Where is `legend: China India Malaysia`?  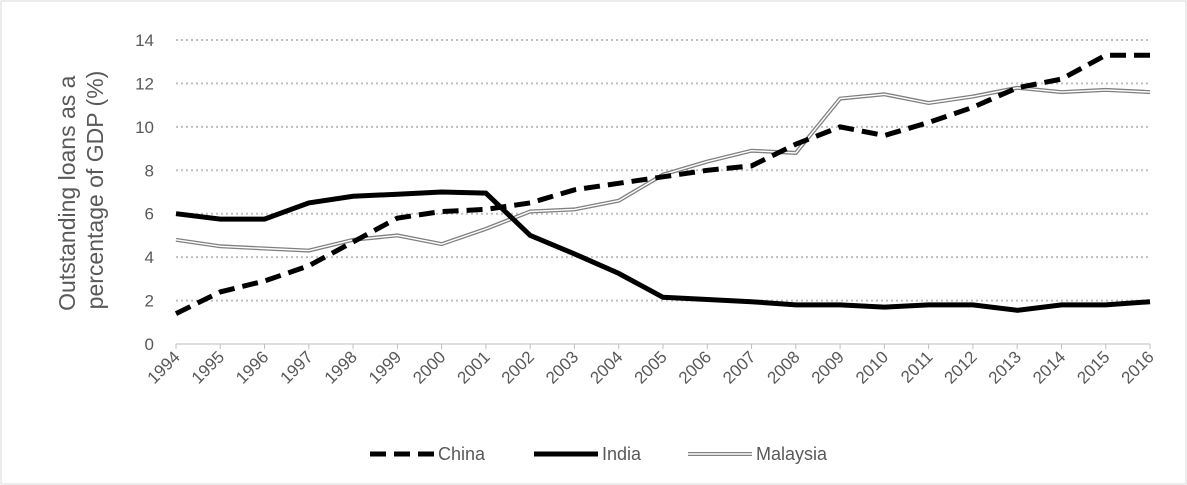
legend: China India Malaysia is located at coordinates (599, 454).